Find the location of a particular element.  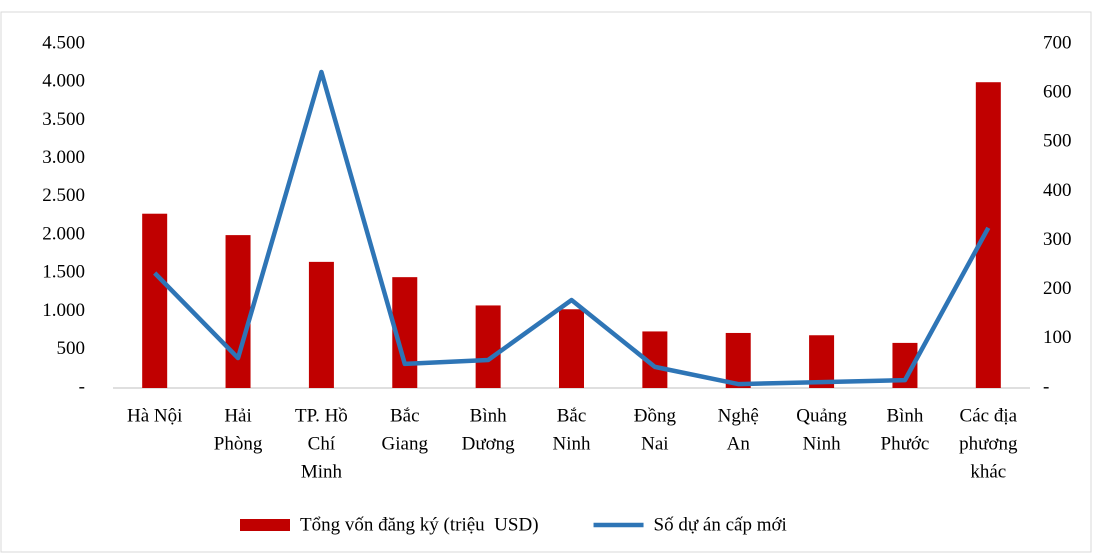

y2-tick-label: 700 is located at coordinates (1057, 42).